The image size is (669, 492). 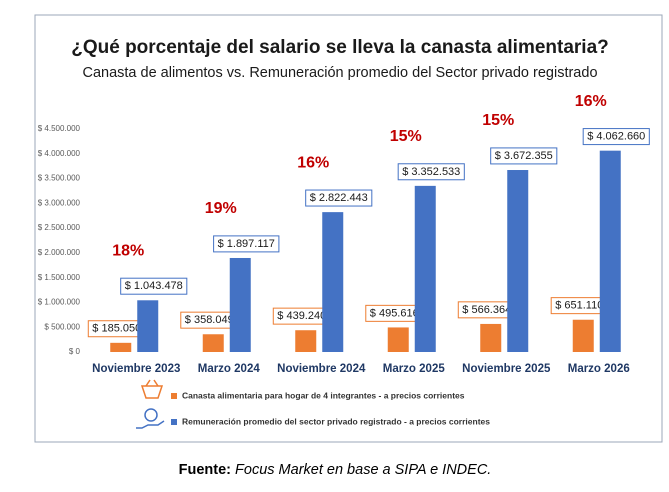 I want to click on legend-icon-money, so click(x=150, y=418).